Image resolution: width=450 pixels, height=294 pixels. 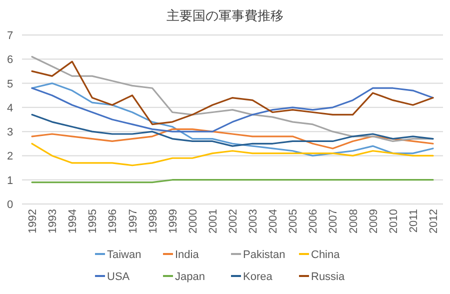 I want to click on y-tick-label: 5, so click(x=10, y=84).